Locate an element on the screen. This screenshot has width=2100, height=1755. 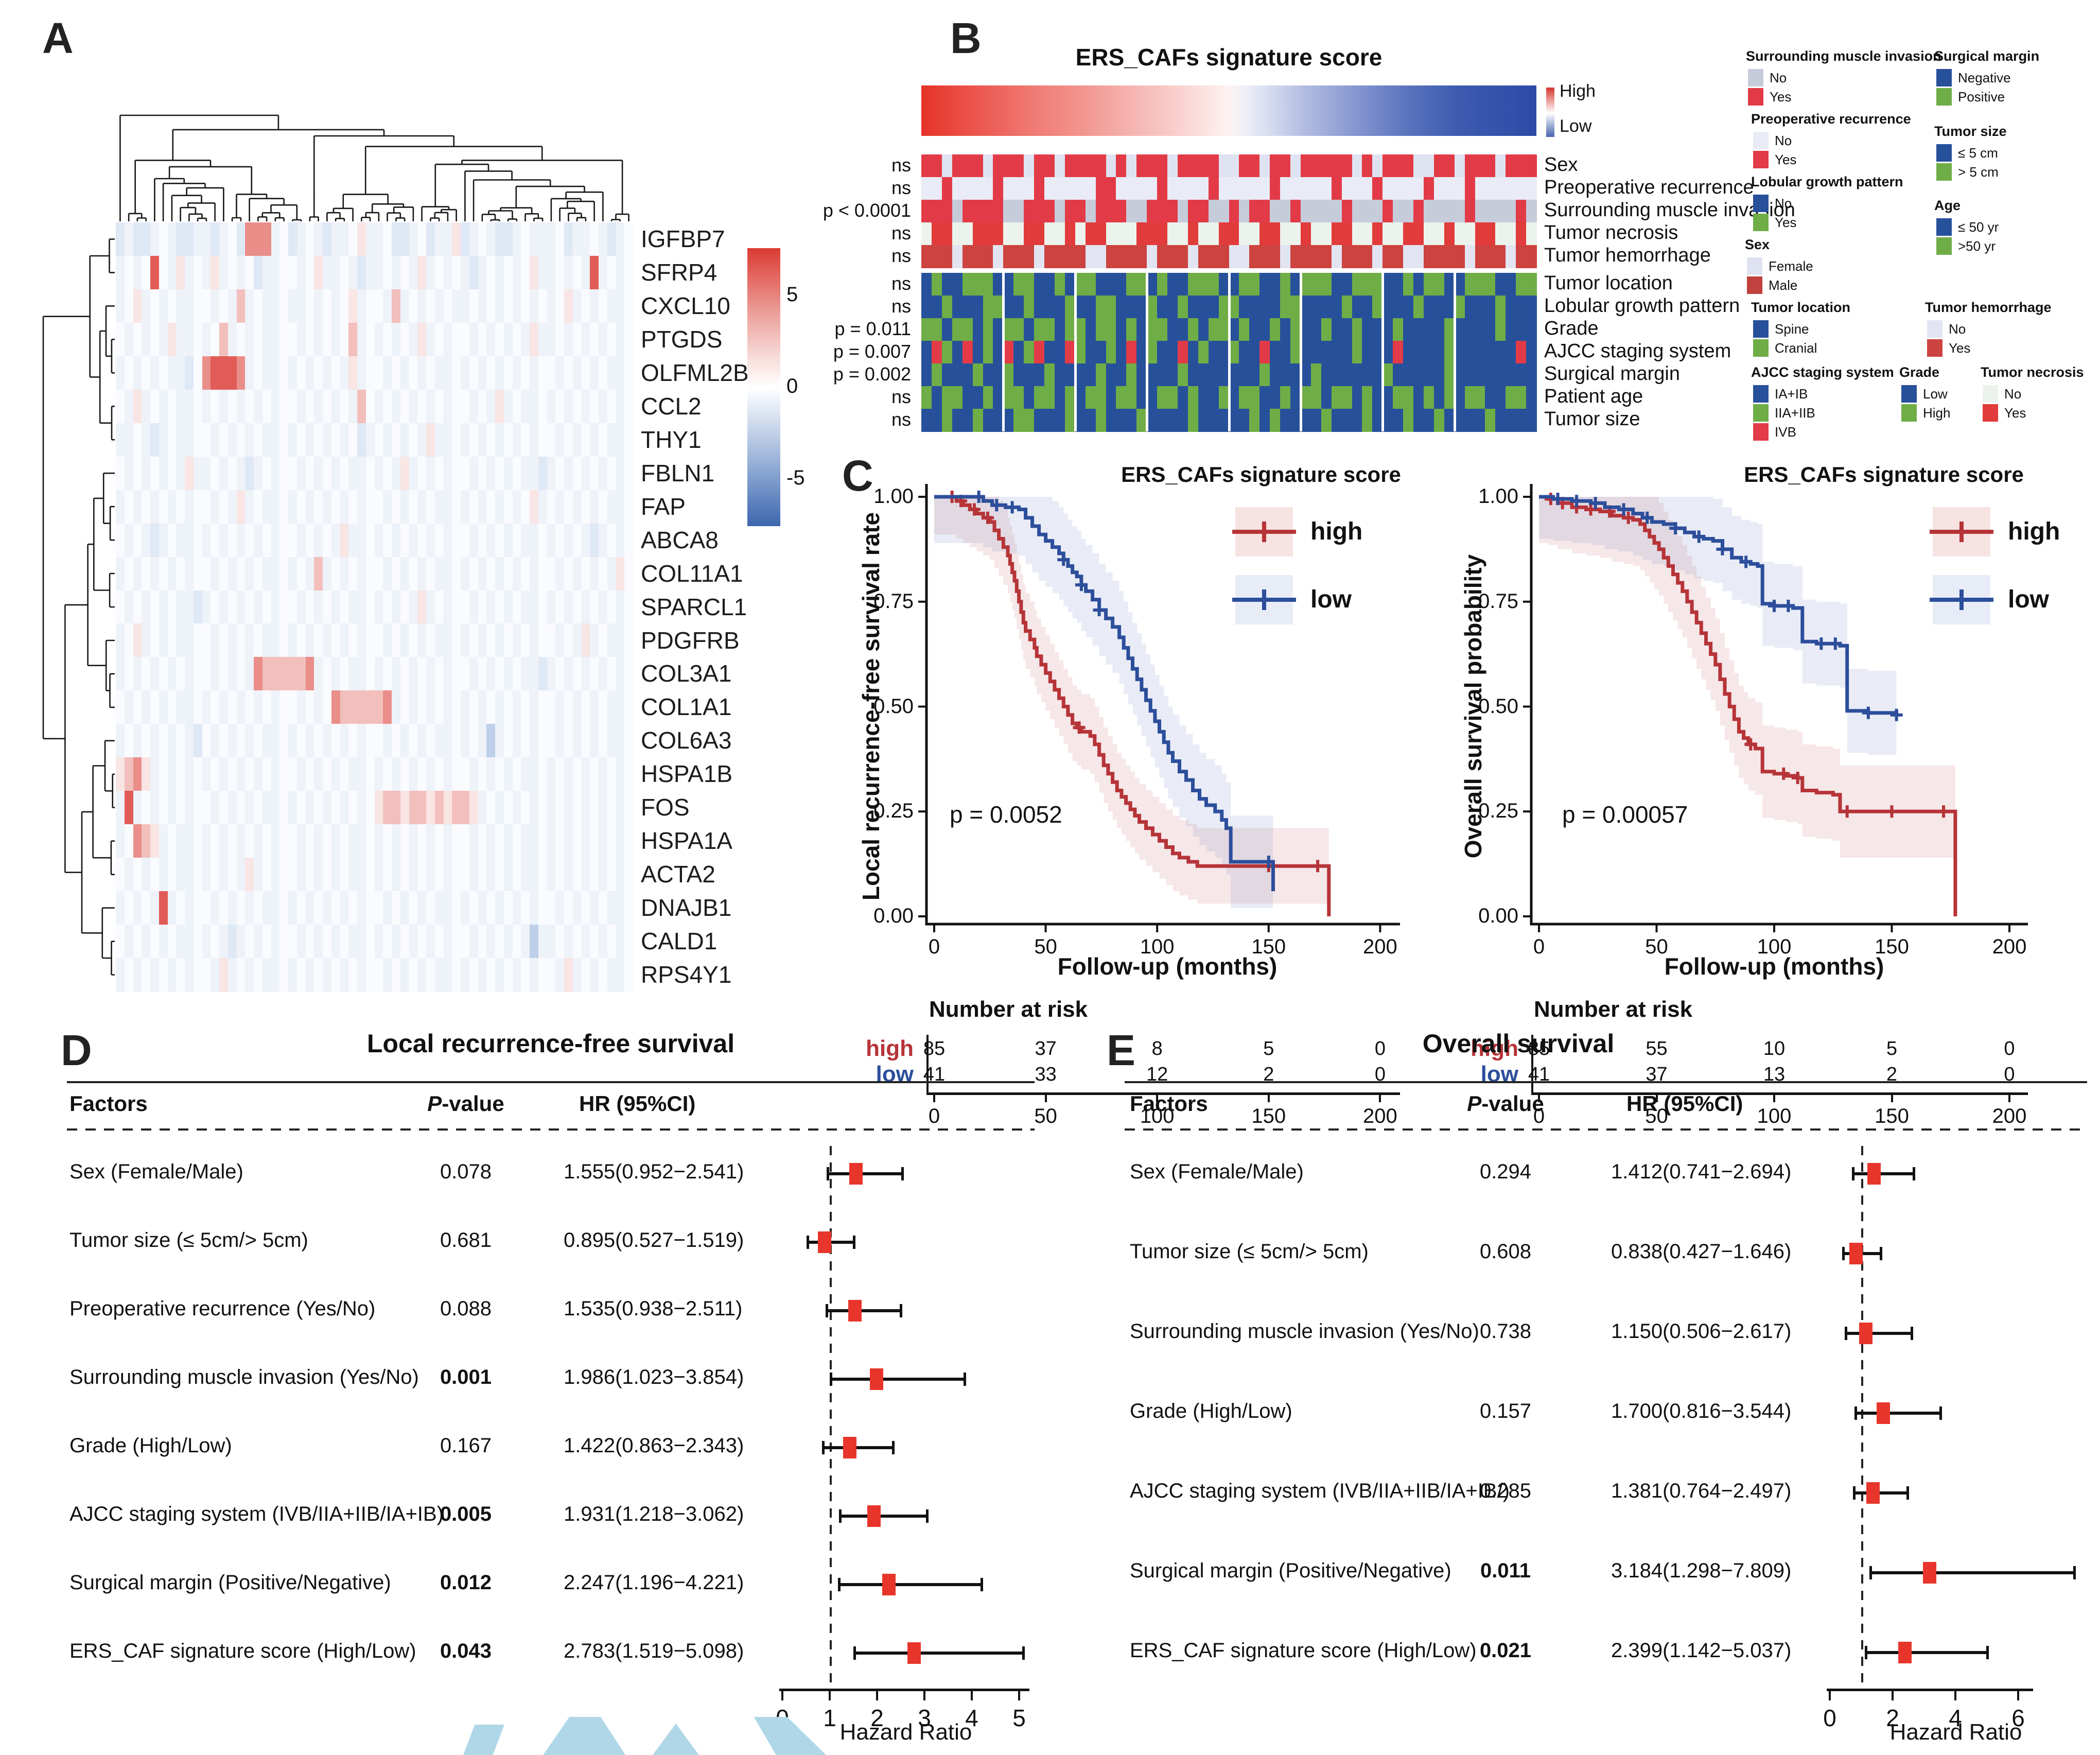
legend-item-label: No is located at coordinates (1783, 203).